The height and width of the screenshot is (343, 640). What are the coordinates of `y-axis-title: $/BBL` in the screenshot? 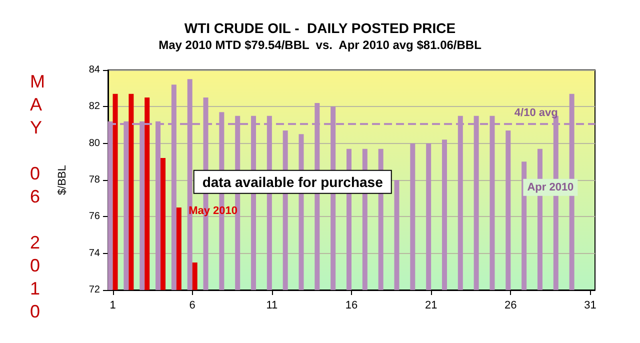 It's located at (62, 180).